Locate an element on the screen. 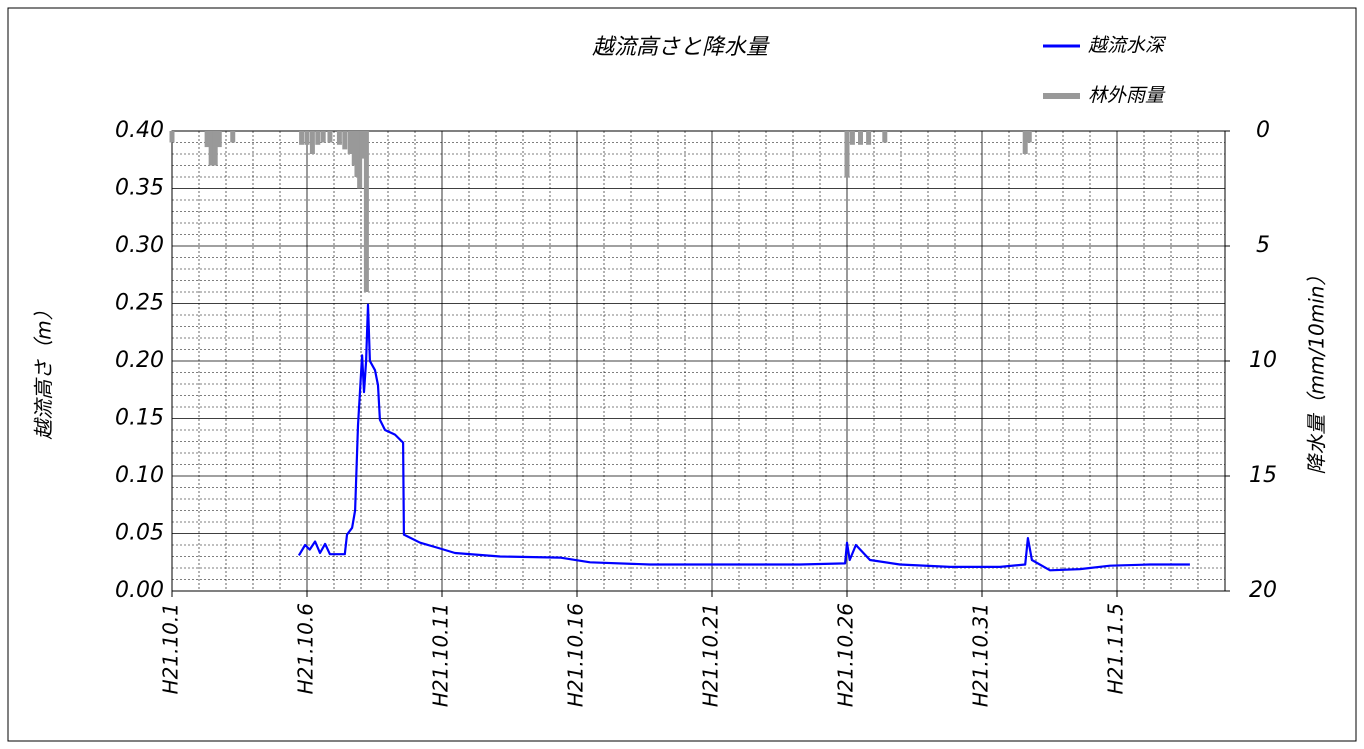  y-tick-label: 0.25 is located at coordinates (139, 303).